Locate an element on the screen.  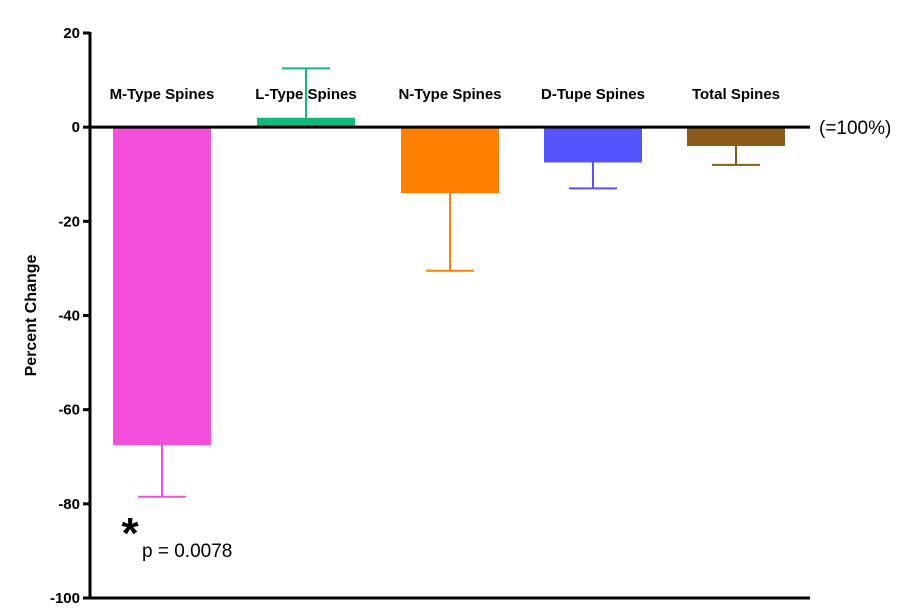
error-bar-d-tupe-spines is located at coordinates (593, 176).